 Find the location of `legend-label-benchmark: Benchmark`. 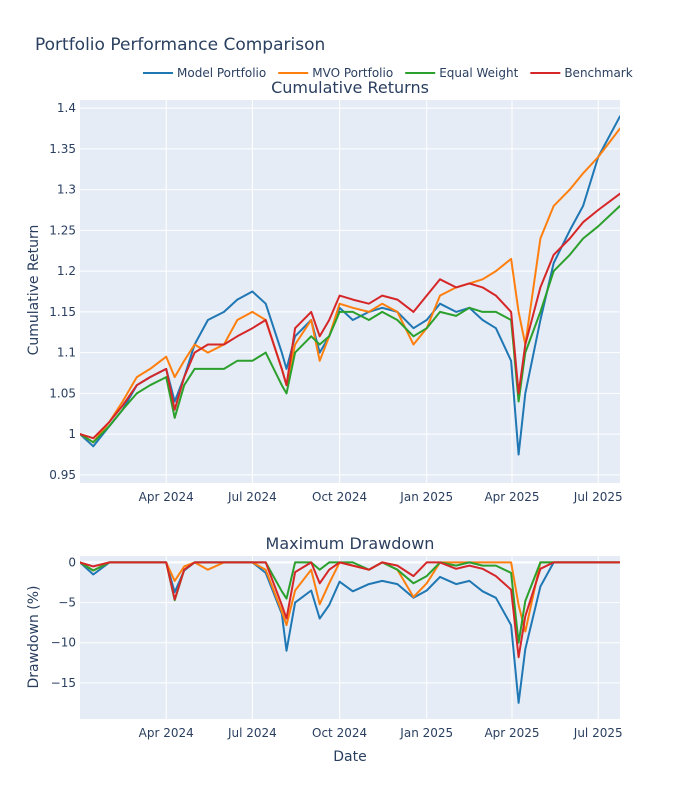

legend-label-benchmark: Benchmark is located at coordinates (598, 73).